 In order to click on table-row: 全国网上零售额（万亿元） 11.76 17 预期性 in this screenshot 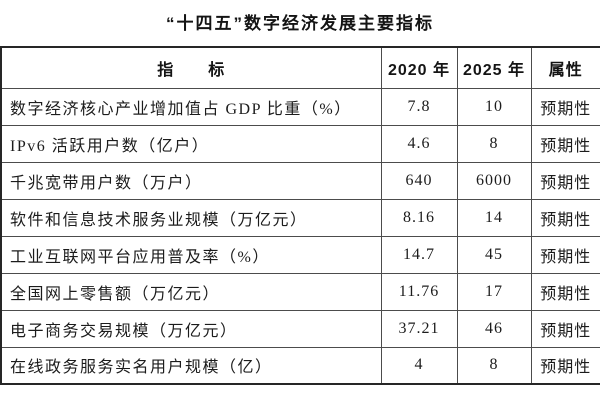, I will do `click(300, 291)`.